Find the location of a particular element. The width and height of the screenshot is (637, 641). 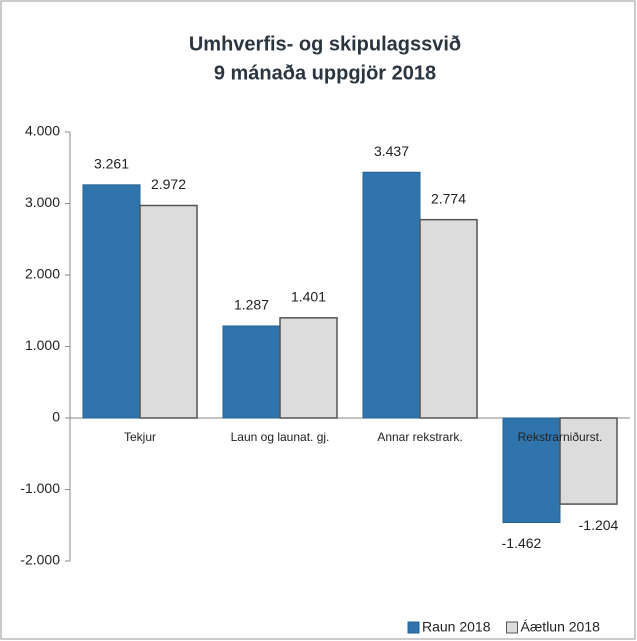

legend-label: Áætlun 2018 is located at coordinates (561, 627).